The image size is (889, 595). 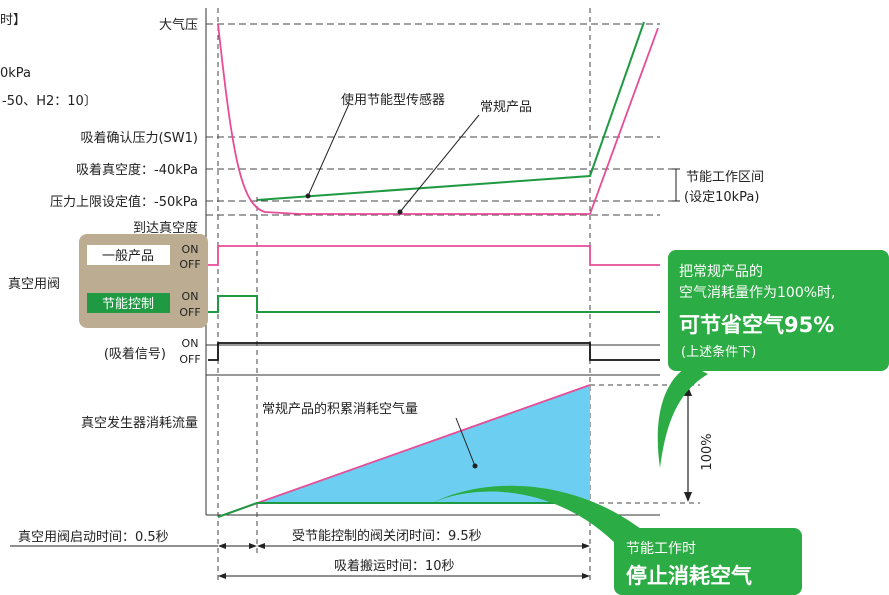 I want to click on label-upper-50: 压力上限设定值：-50kPa, so click(x=124, y=202).